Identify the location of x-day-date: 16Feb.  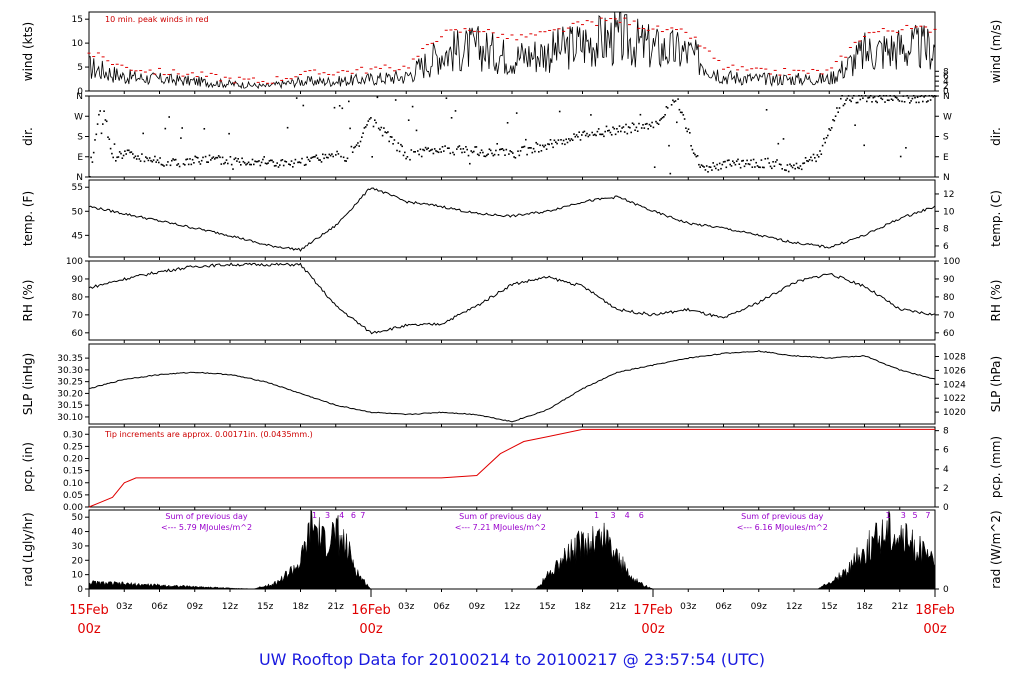
(371, 610).